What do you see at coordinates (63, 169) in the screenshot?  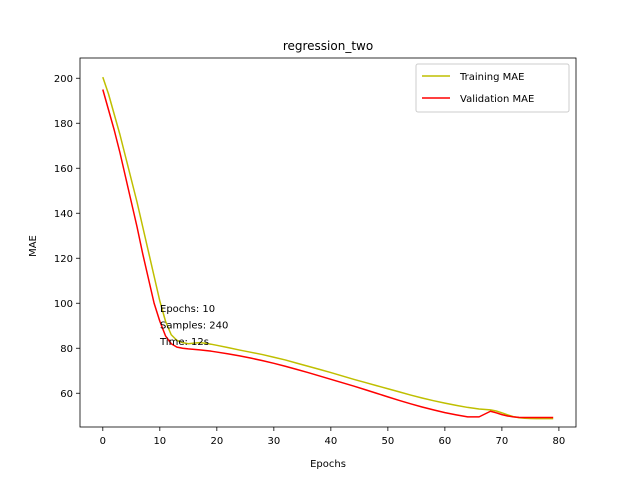 I see `y-tick-label: 160` at bounding box center [63, 169].